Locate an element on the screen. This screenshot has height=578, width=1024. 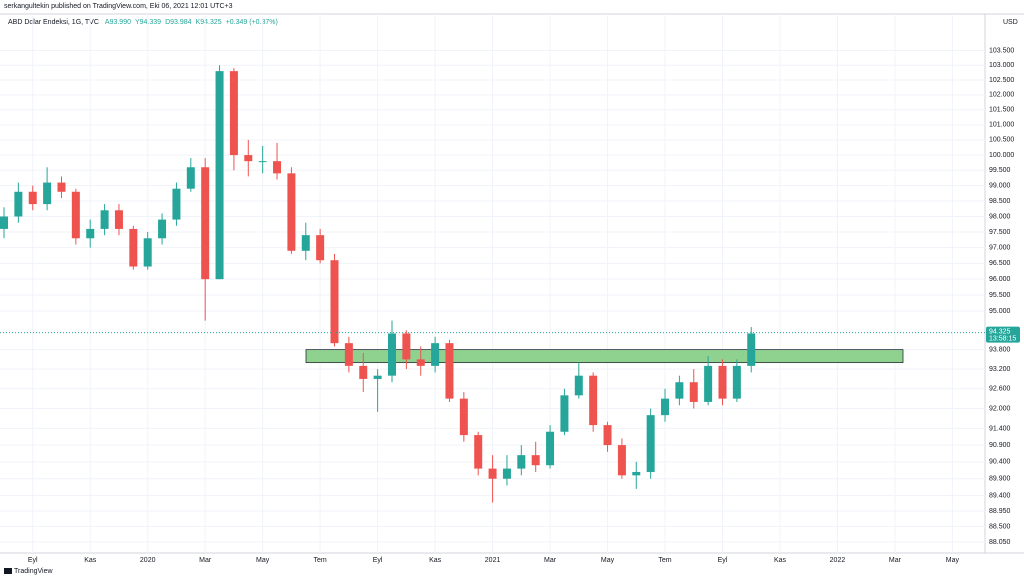
y-tick-label: 101.000 is located at coordinates (1001, 125).